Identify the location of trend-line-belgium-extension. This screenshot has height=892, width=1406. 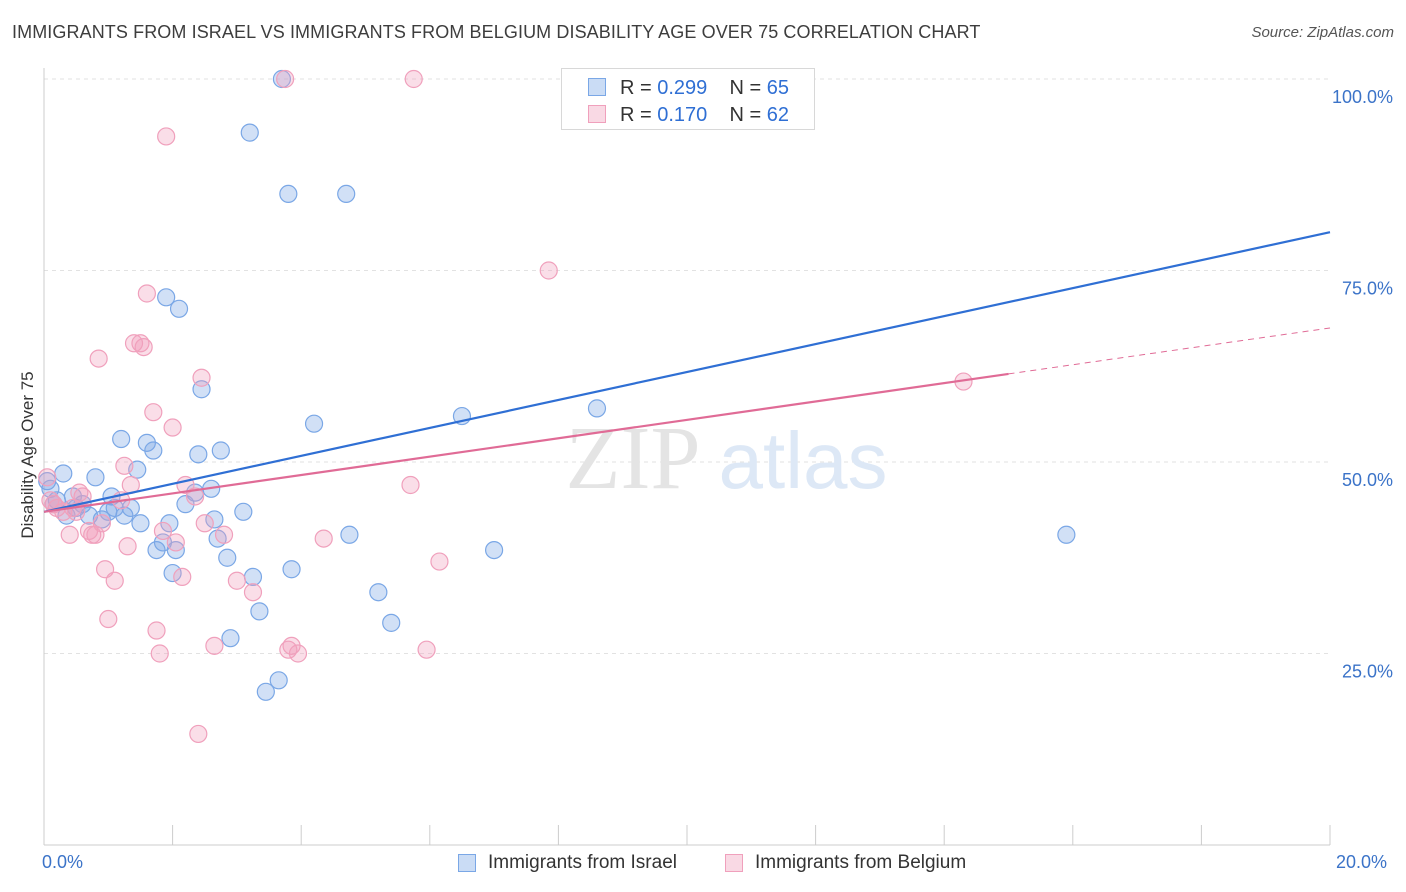
(1169, 351).